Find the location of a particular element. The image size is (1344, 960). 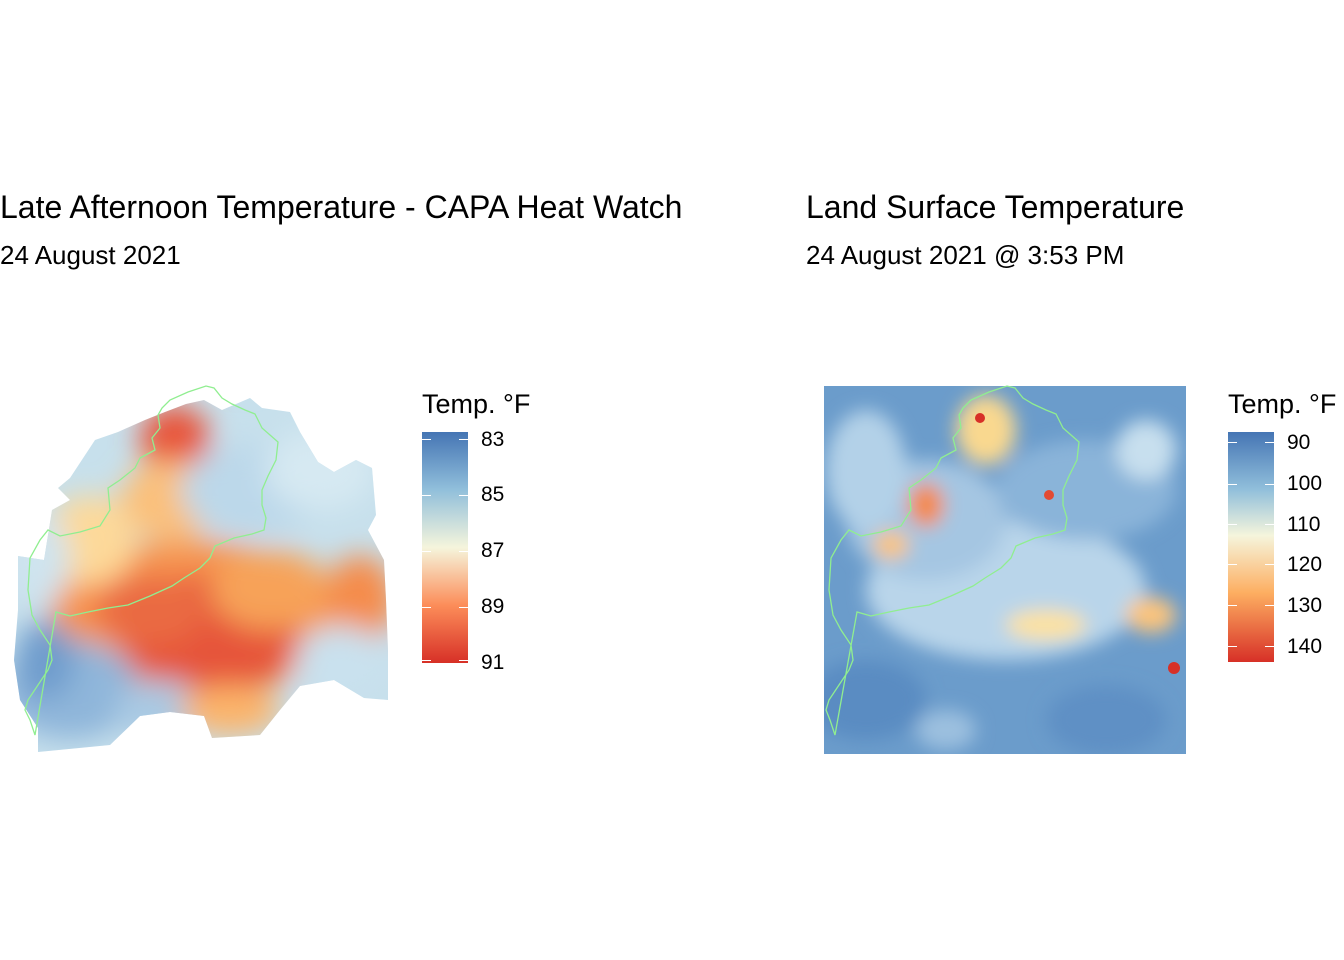

land-surface-subtitle: 24 August 2021 @ 3:53 PM is located at coordinates (965, 255).